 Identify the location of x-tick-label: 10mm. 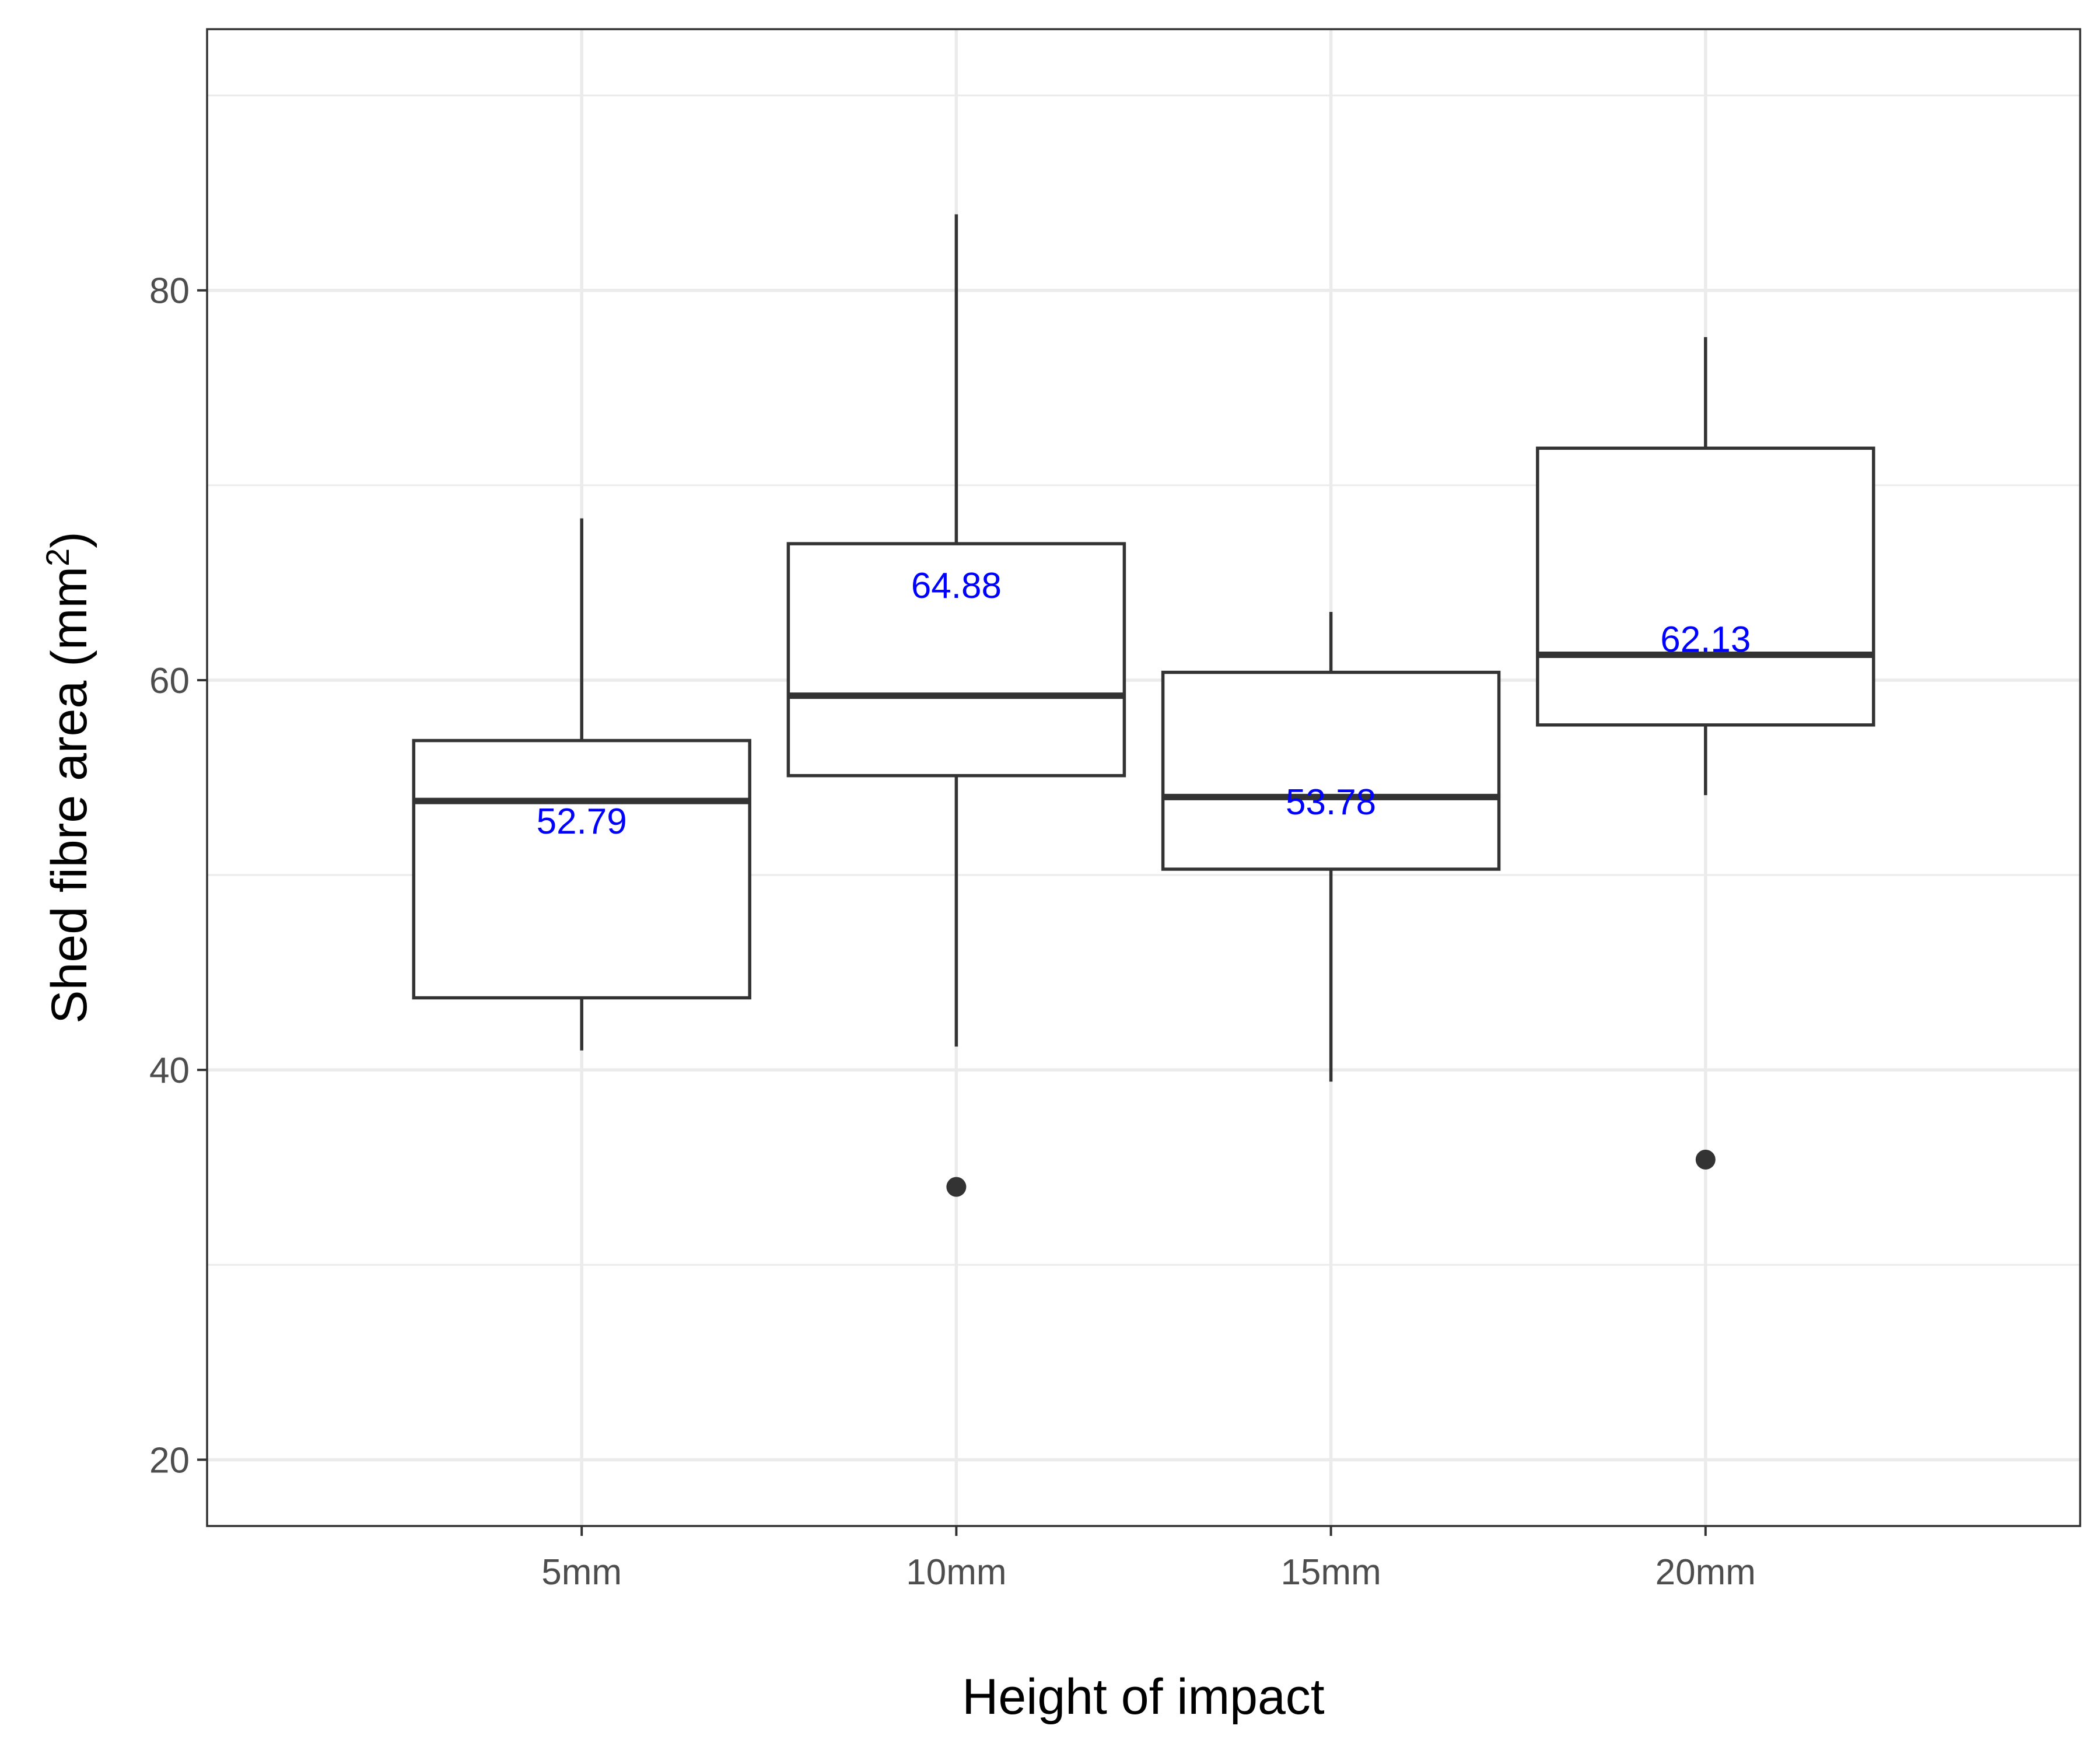
(956, 1572).